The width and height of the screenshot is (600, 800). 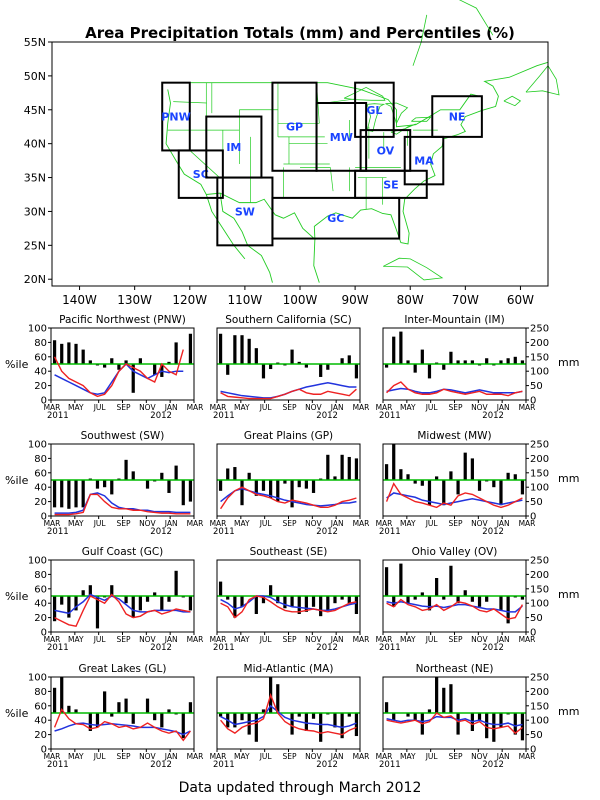 What do you see at coordinates (37, 445) in the screenshot?
I see `pct-tick-label: 100` at bounding box center [37, 445].